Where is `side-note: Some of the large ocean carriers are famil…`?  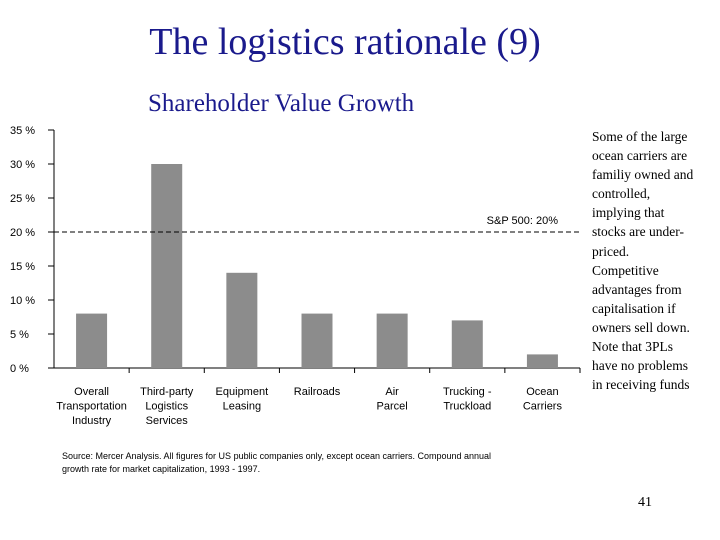
side-note: Some of the large ocean carriers are famil… is located at coordinates (654, 260).